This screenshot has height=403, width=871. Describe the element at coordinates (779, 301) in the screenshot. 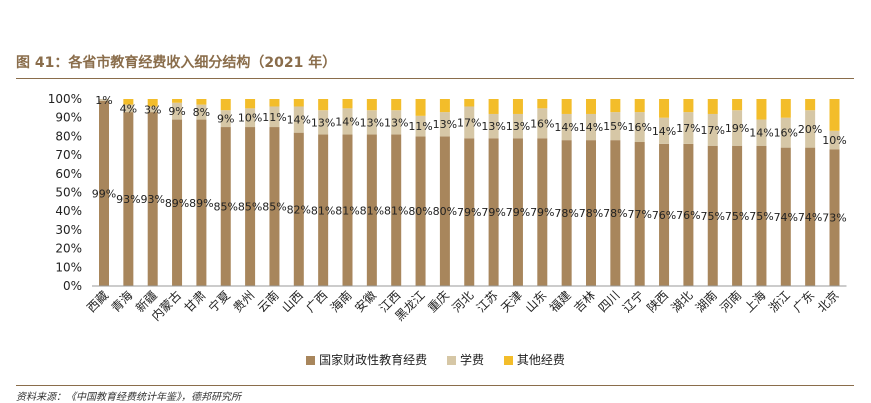

I see `x-tick-label: 浙江` at that location.